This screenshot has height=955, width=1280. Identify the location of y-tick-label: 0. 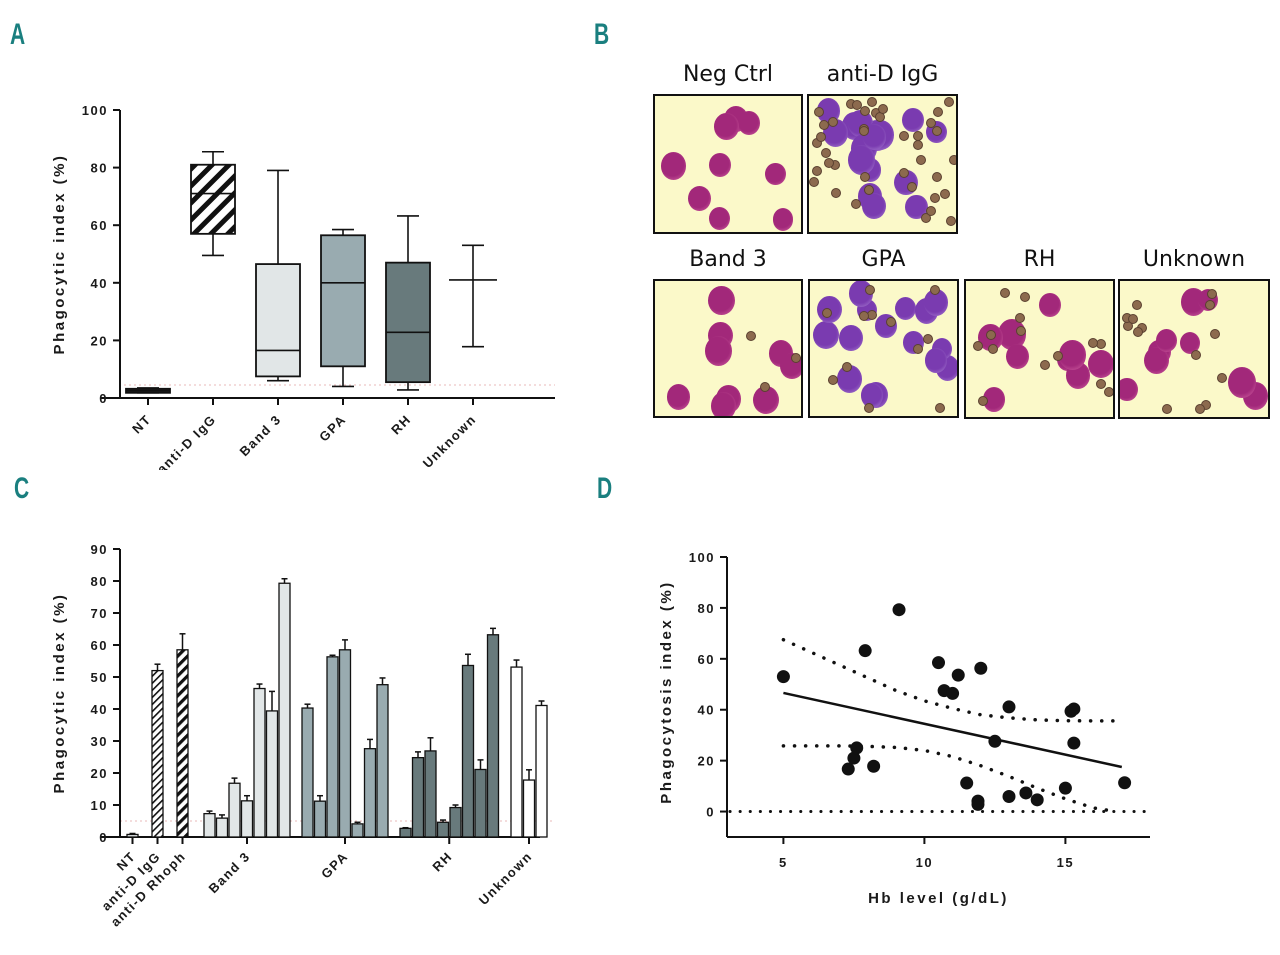
(103, 837).